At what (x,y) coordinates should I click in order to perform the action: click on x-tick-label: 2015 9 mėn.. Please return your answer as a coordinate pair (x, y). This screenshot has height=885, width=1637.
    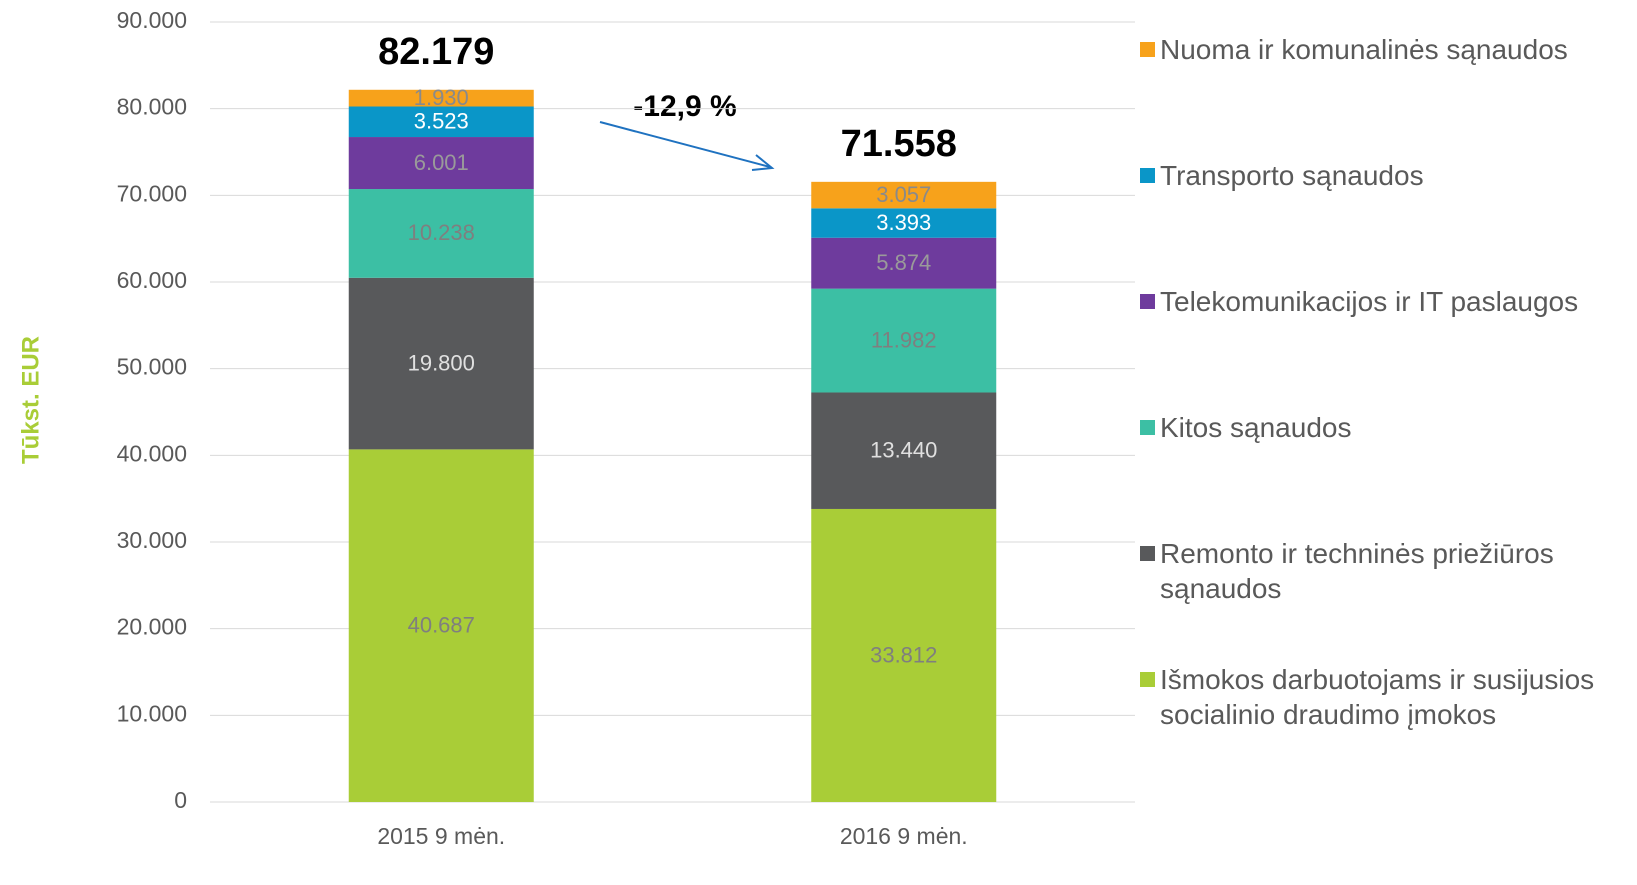
    Looking at the image, I should click on (441, 836).